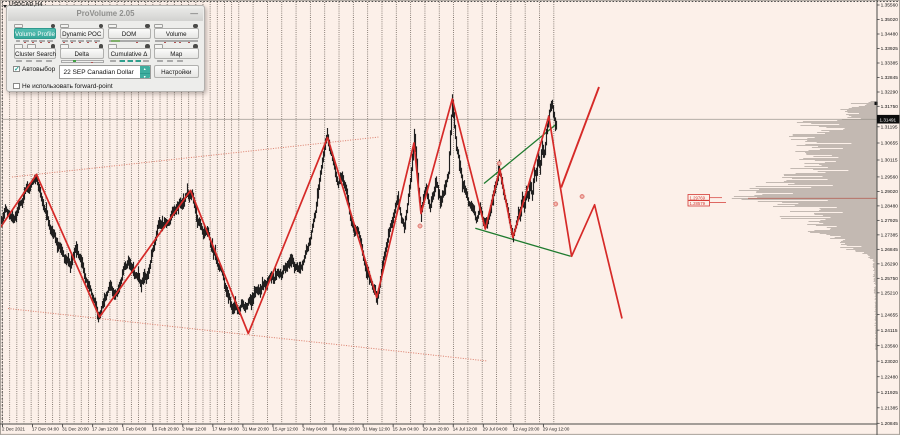 Image resolution: width=900 pixels, height=435 pixels. What do you see at coordinates (134, 428) in the screenshot?
I see `svg-text: 1 Feb 04:00` at bounding box center [134, 428].